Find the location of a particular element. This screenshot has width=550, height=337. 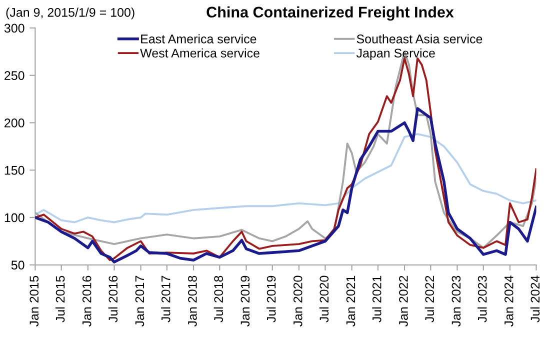

x-tick-label: Jul 2021 is located at coordinates (377, 299).